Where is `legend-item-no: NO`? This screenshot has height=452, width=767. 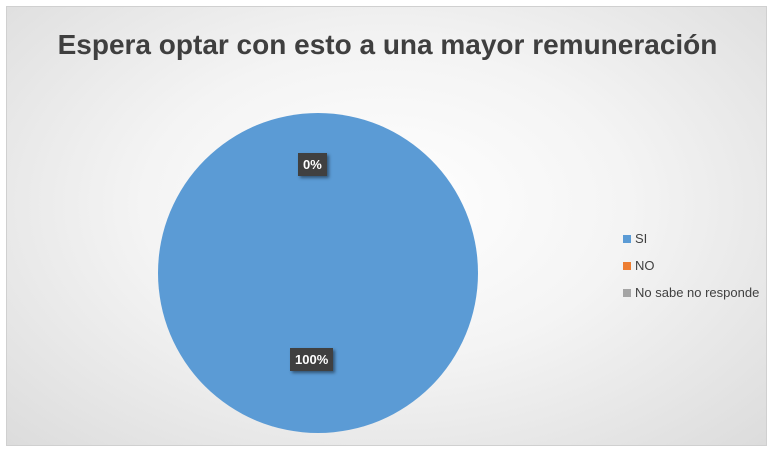
legend-item-no: NO is located at coordinates (691, 265).